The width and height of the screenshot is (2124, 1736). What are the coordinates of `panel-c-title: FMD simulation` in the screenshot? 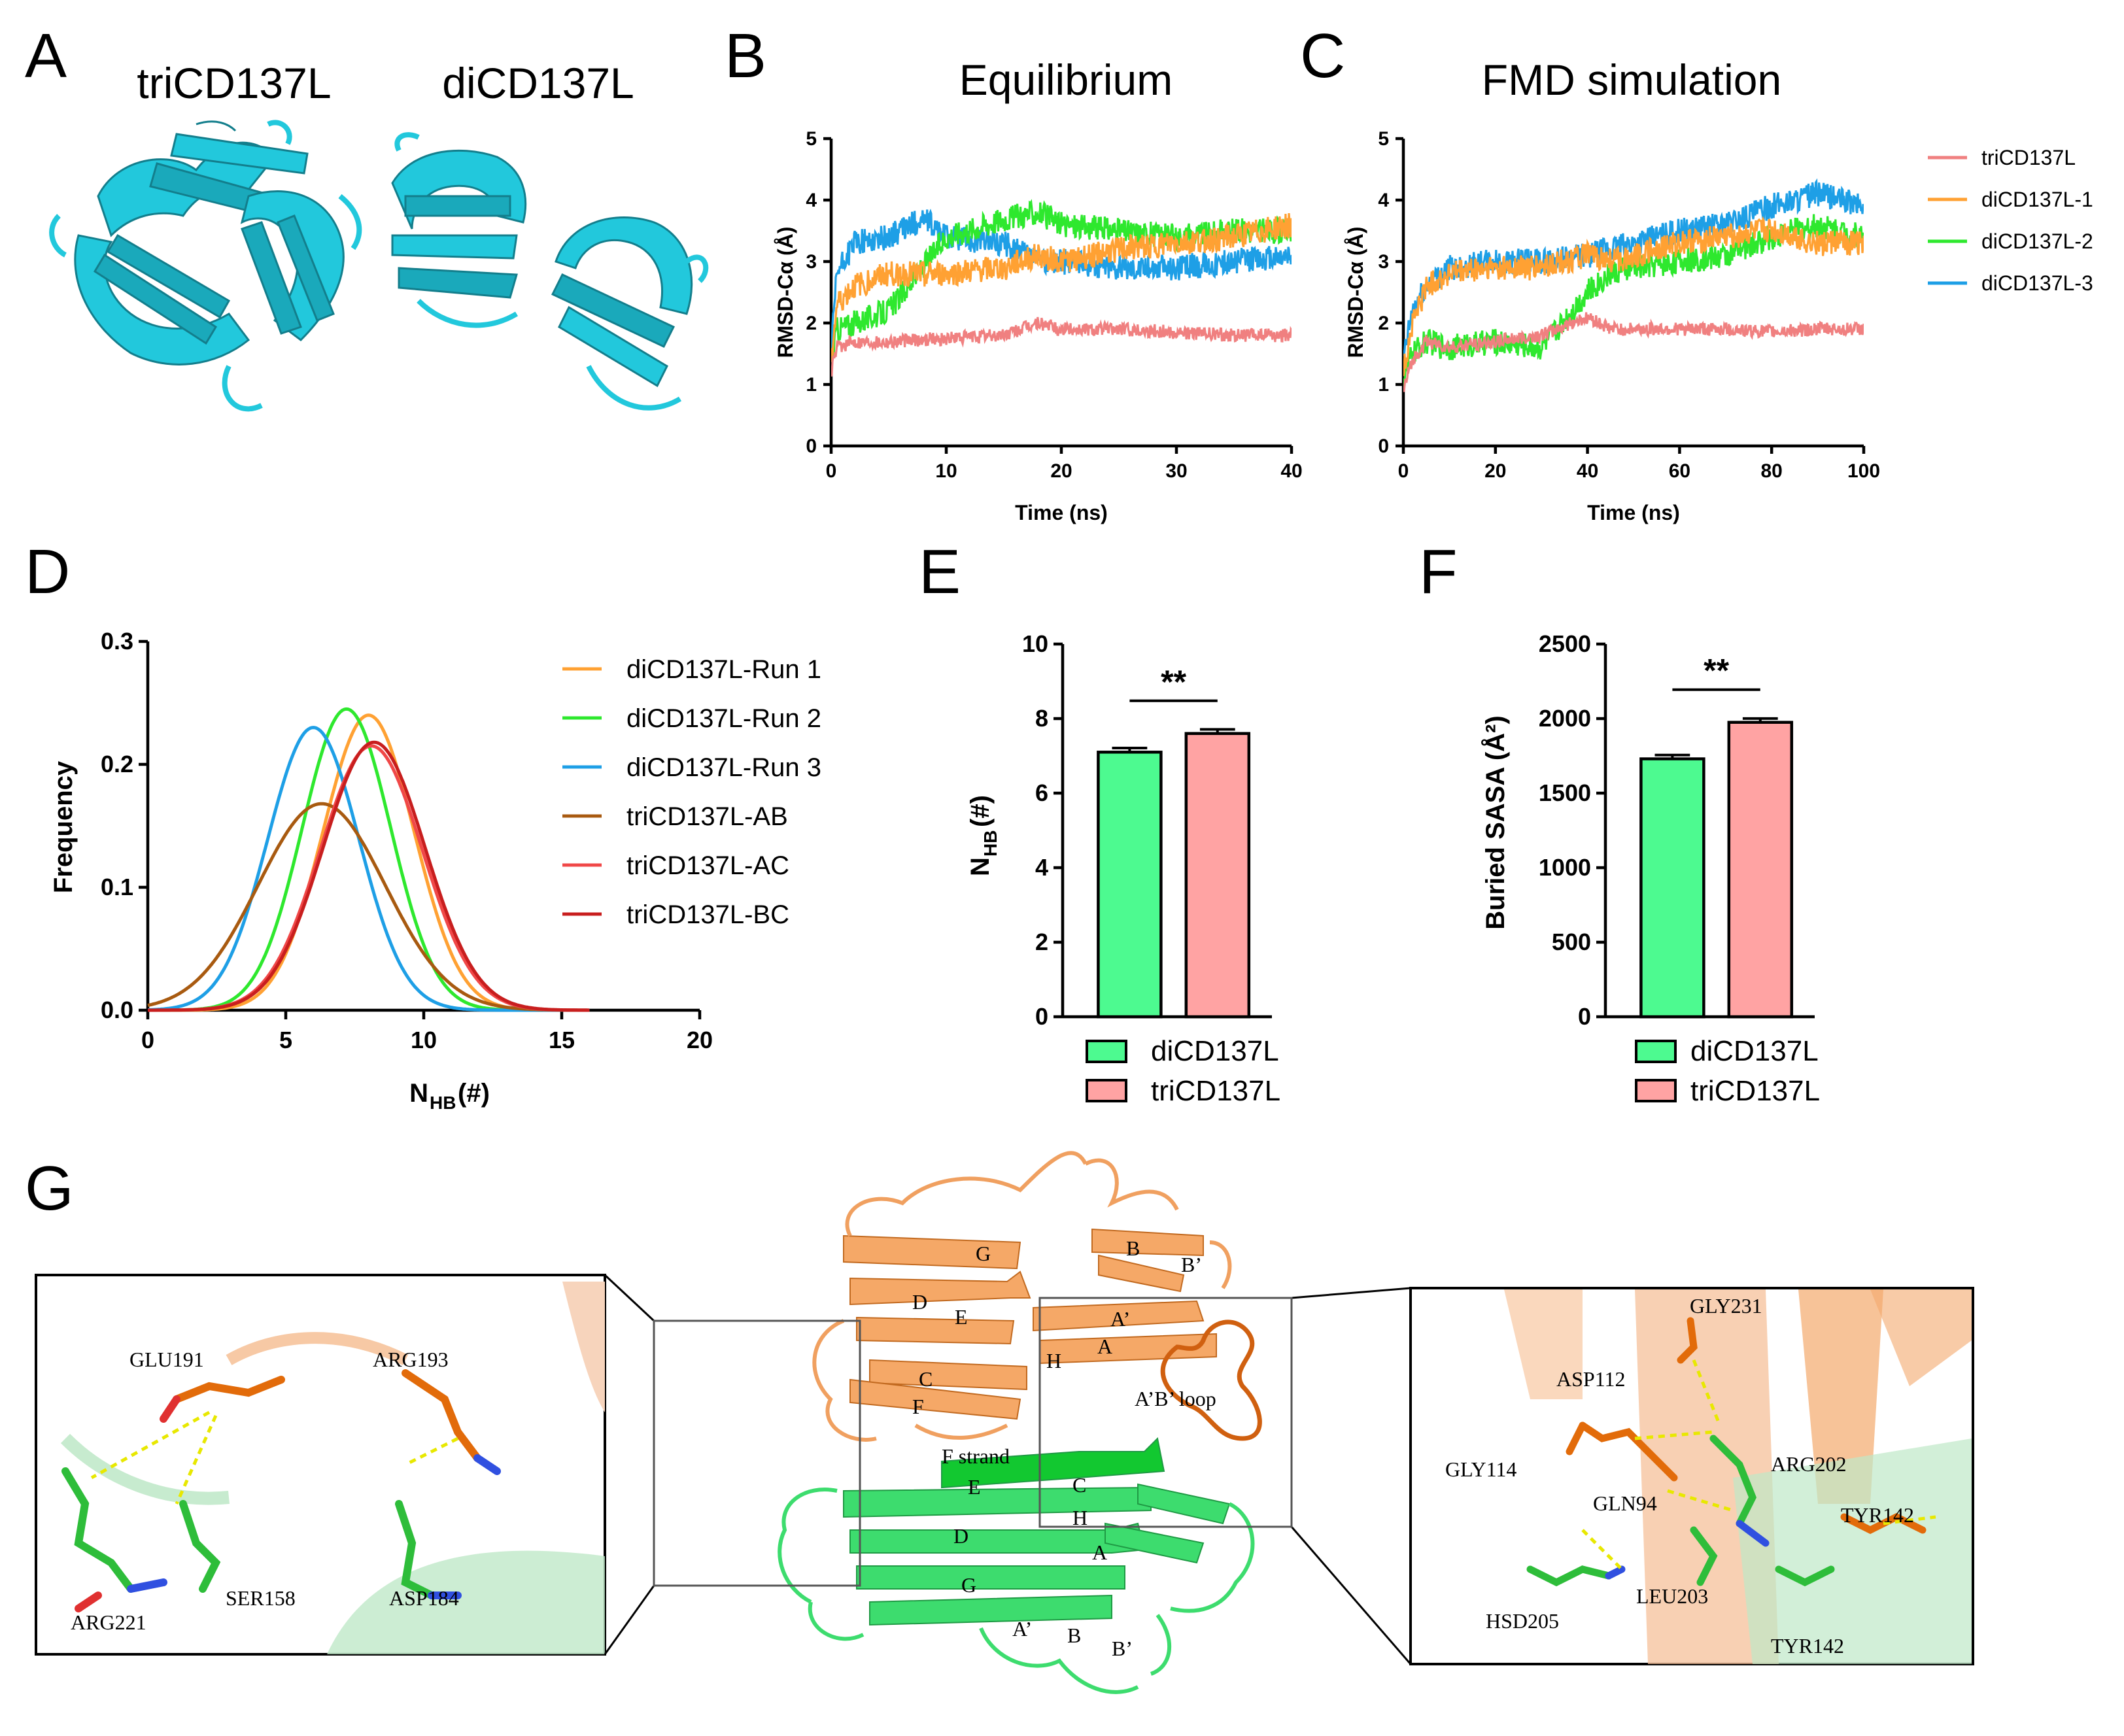 It's located at (1631, 80).